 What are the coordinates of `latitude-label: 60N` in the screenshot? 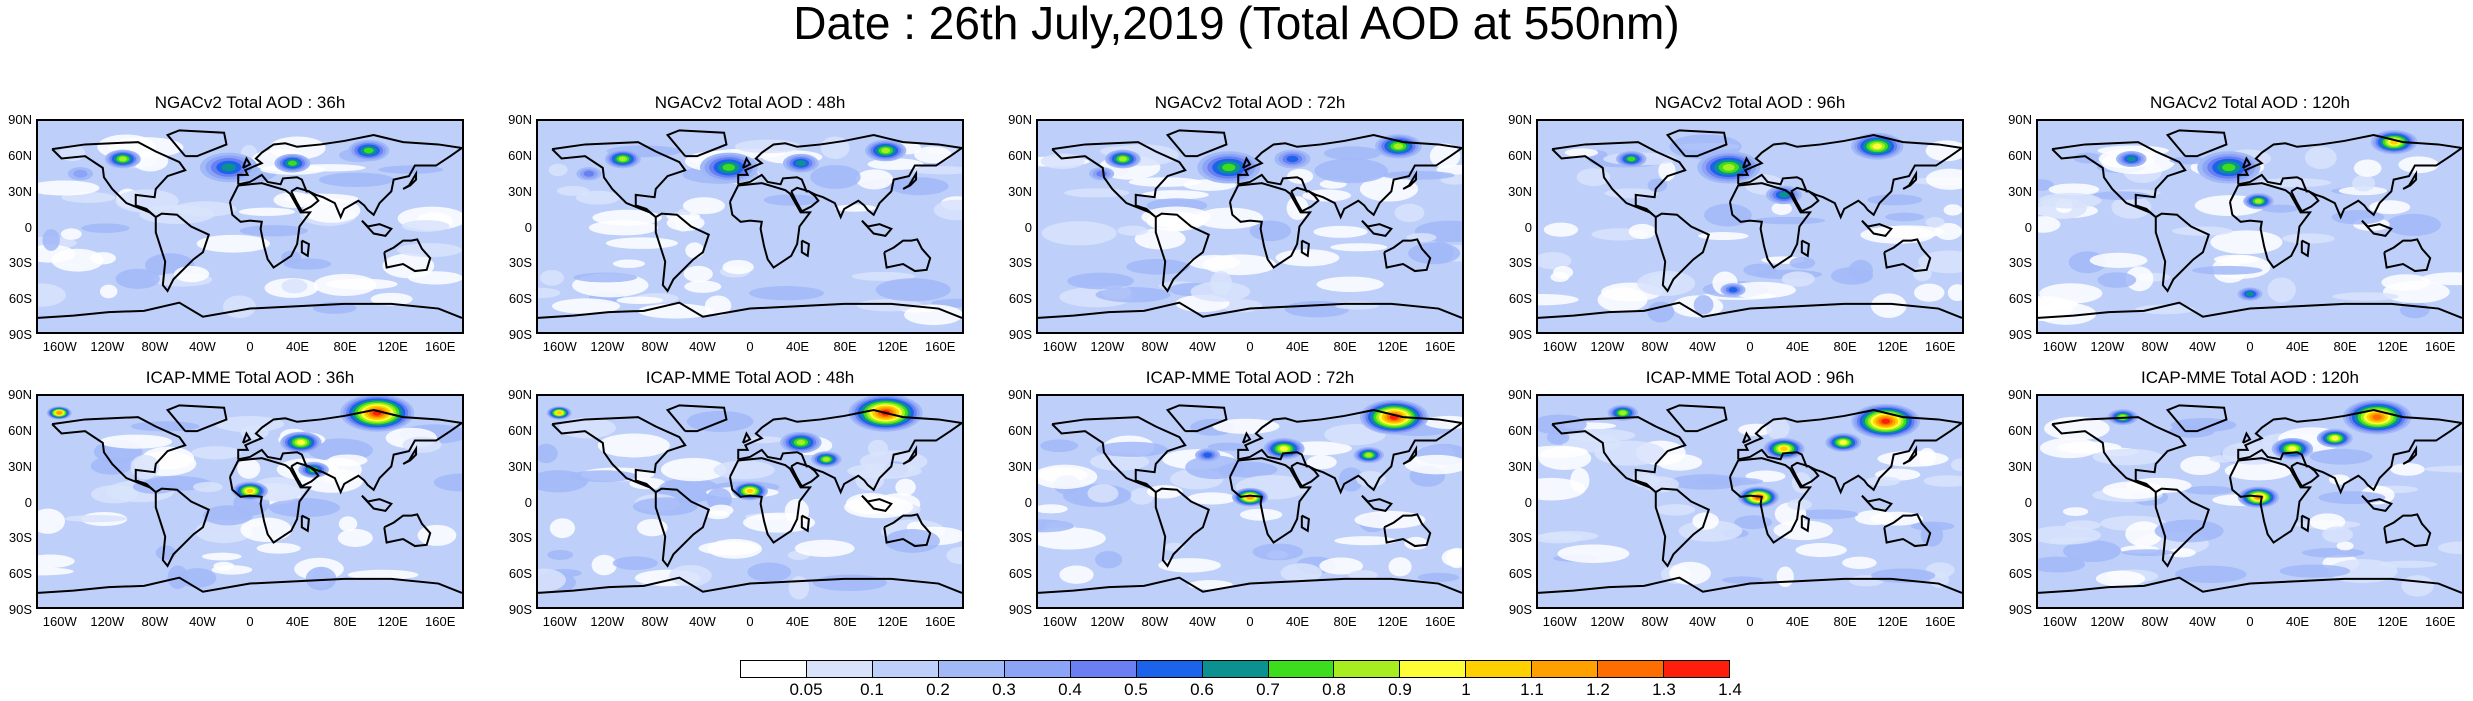 It's located at (1020, 430).